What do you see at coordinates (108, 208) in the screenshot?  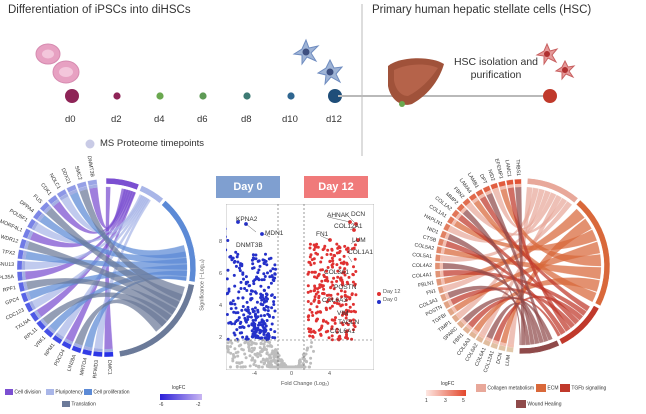 I see `chord-ribbon-dnmt3b` at bounding box center [108, 208].